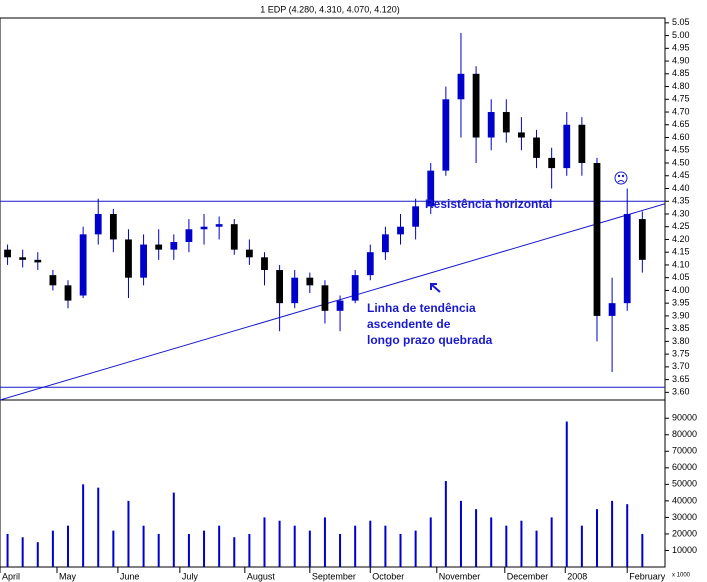 Image resolution: width=707 pixels, height=582 pixels. What do you see at coordinates (681, 111) in the screenshot?
I see `y-tick-label: 4.70` at bounding box center [681, 111].